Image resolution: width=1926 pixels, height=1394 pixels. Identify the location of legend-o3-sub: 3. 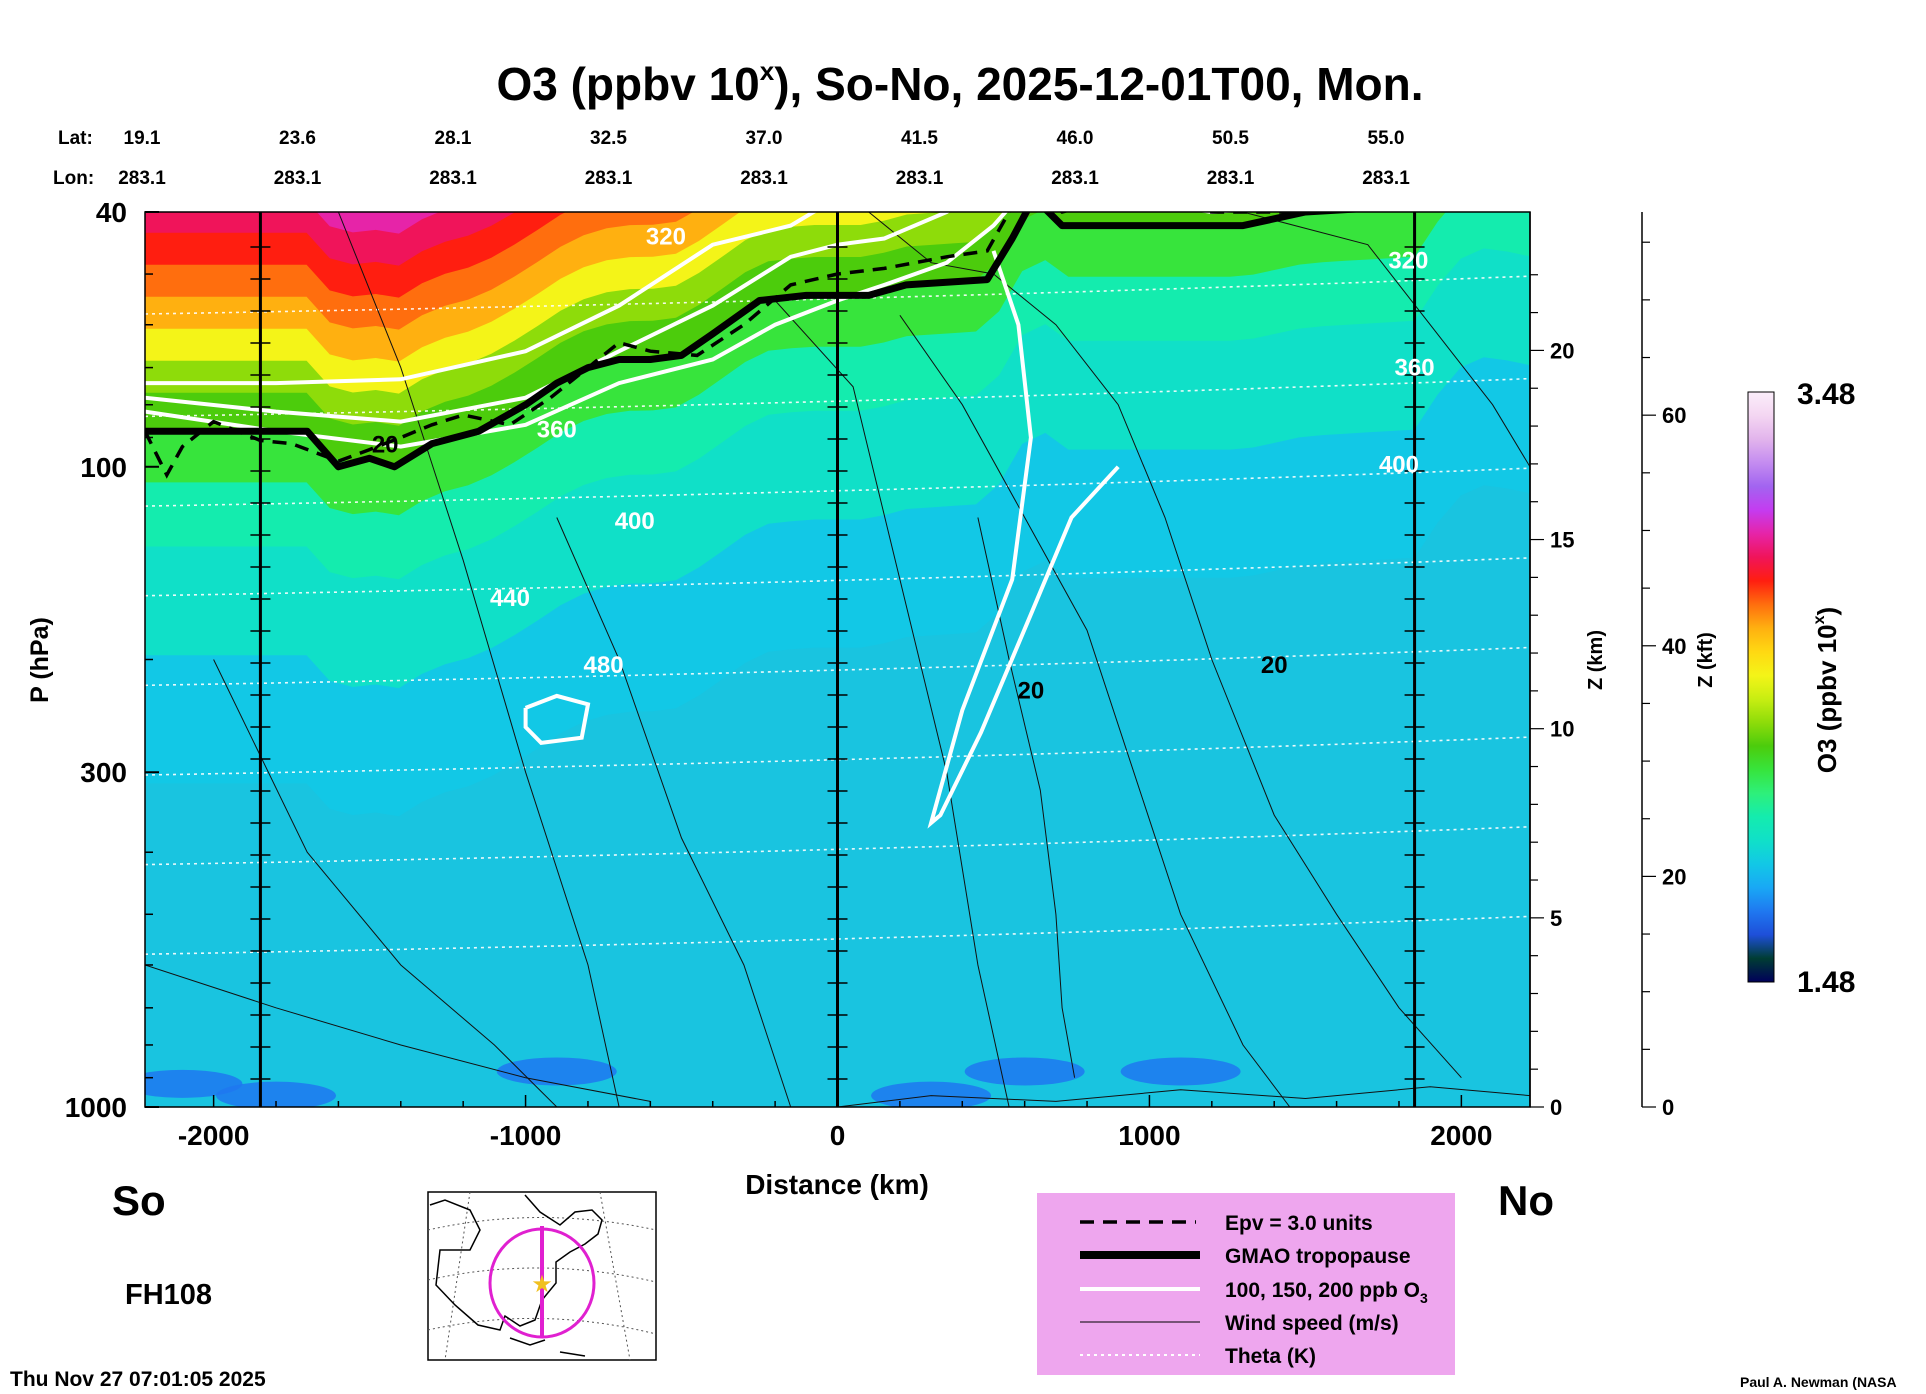
(1424, 1298).